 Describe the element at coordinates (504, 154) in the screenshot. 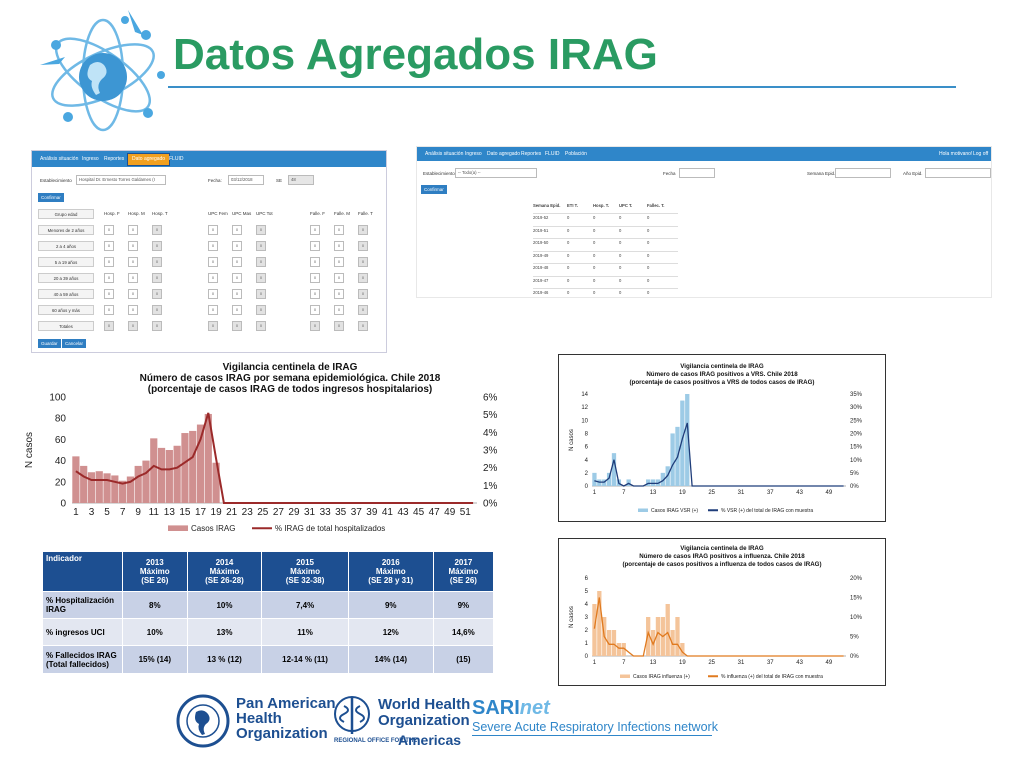

I see `nav2-dato-agregado: Dato agregado` at that location.